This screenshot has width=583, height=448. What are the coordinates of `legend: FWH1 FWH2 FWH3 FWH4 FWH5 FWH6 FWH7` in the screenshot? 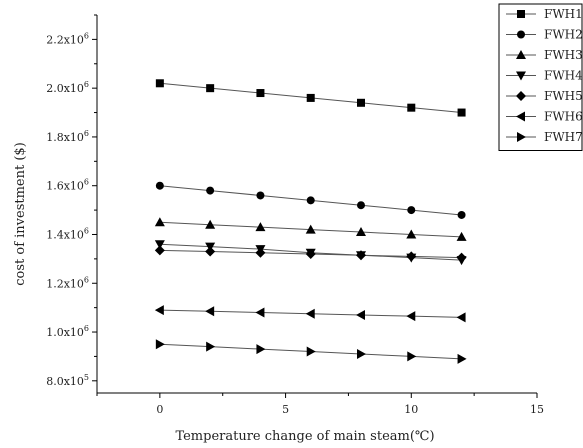 It's located at (540, 77).